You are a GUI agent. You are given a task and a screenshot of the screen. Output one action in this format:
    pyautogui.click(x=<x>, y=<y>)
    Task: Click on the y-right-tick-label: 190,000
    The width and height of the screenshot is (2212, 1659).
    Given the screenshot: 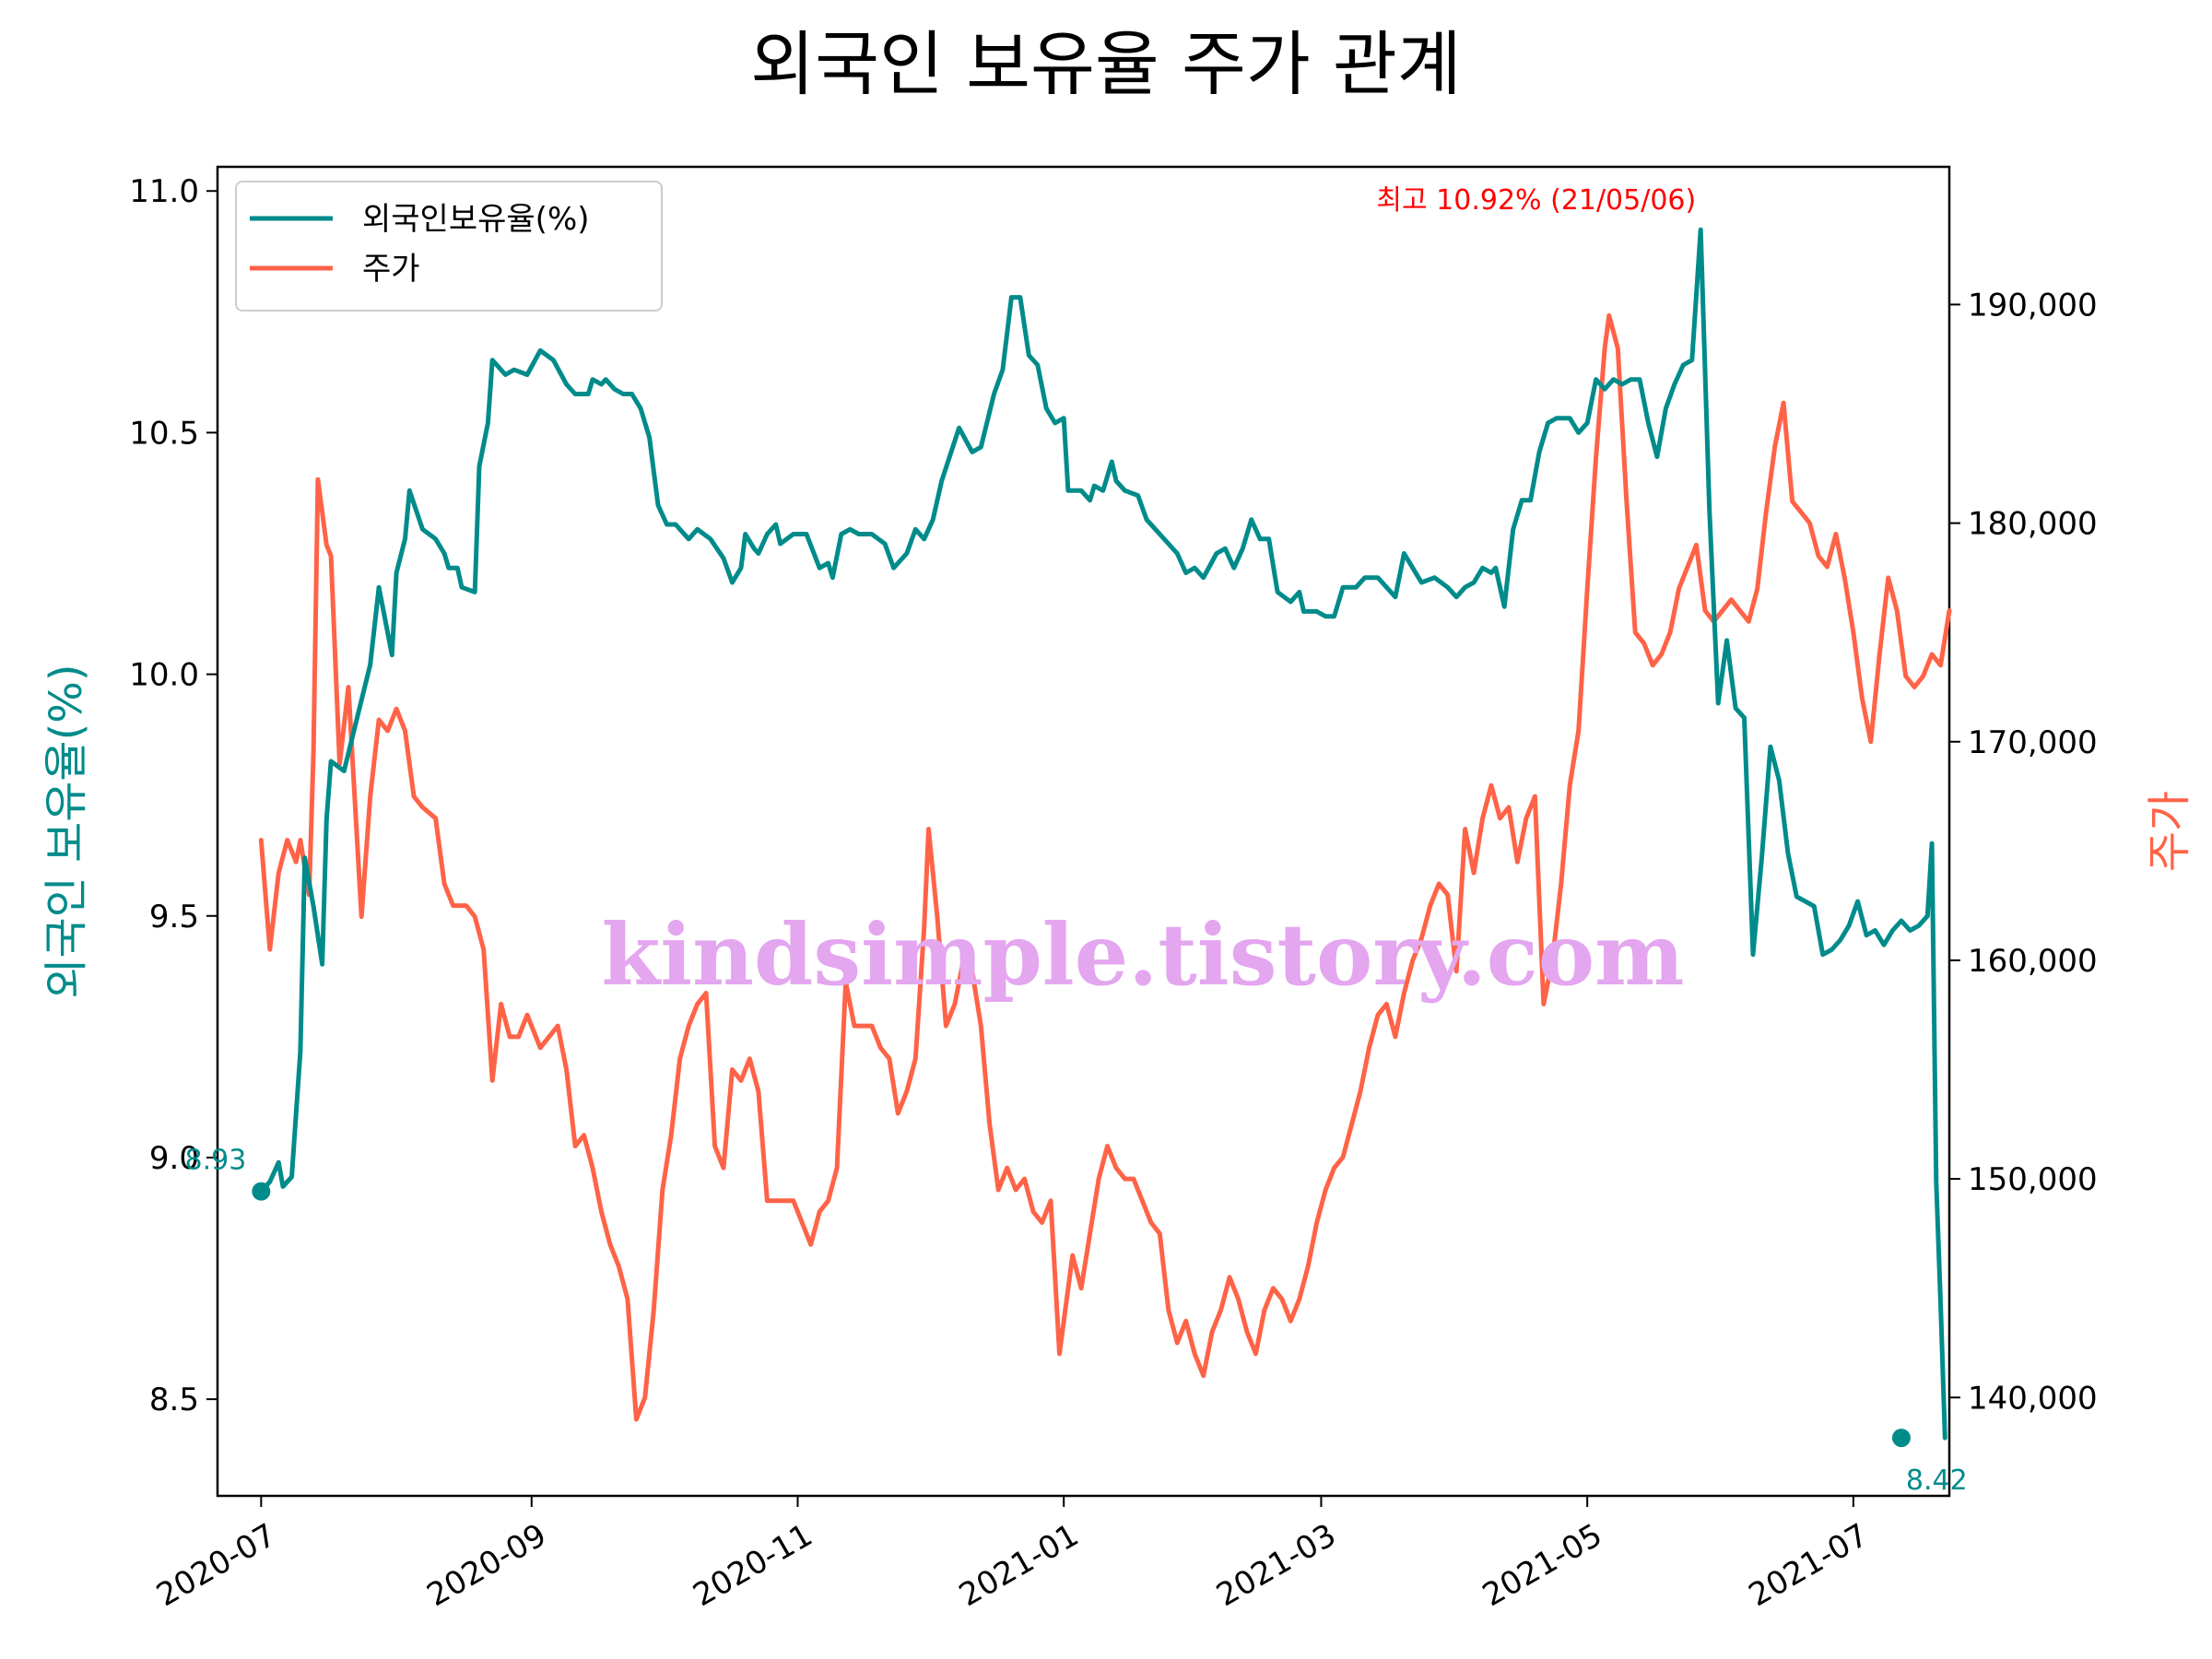 What is the action you would take?
    pyautogui.click(x=2033, y=305)
    